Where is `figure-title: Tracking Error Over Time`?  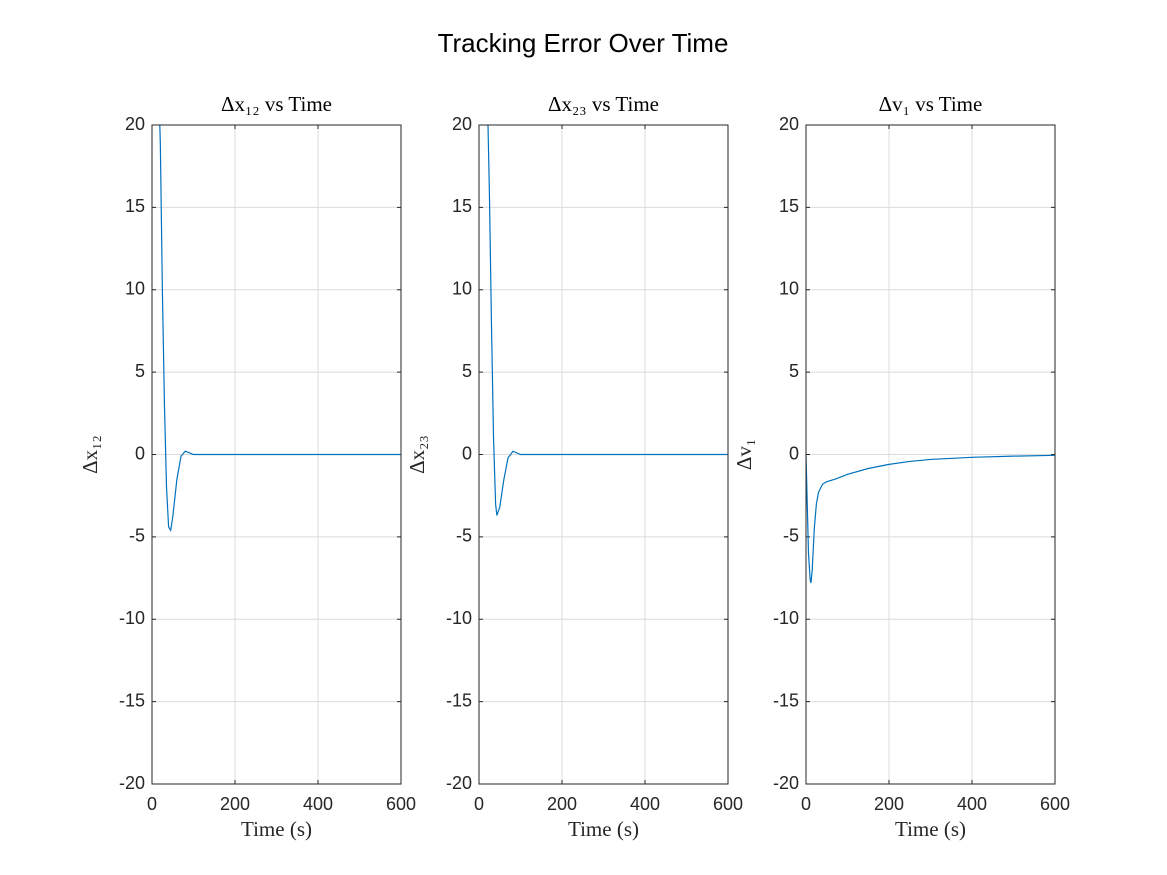
figure-title: Tracking Error Over Time is located at coordinates (583, 43).